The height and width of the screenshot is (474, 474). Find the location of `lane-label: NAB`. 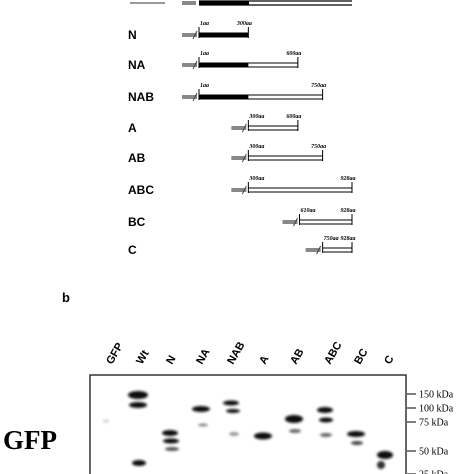

lane-label: NAB is located at coordinates (236, 353).